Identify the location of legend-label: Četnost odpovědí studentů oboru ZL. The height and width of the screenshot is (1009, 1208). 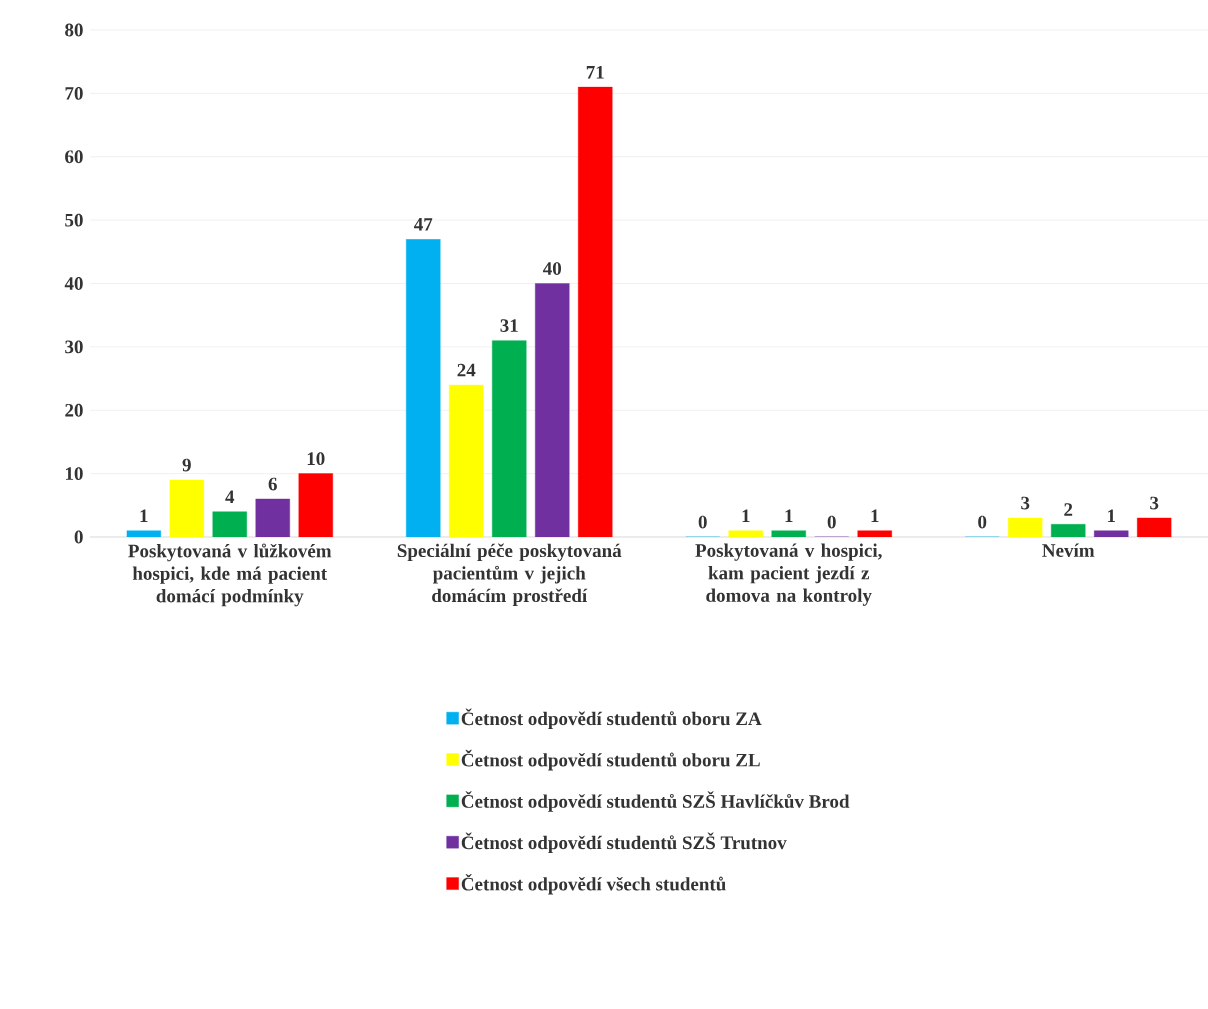
(610, 760).